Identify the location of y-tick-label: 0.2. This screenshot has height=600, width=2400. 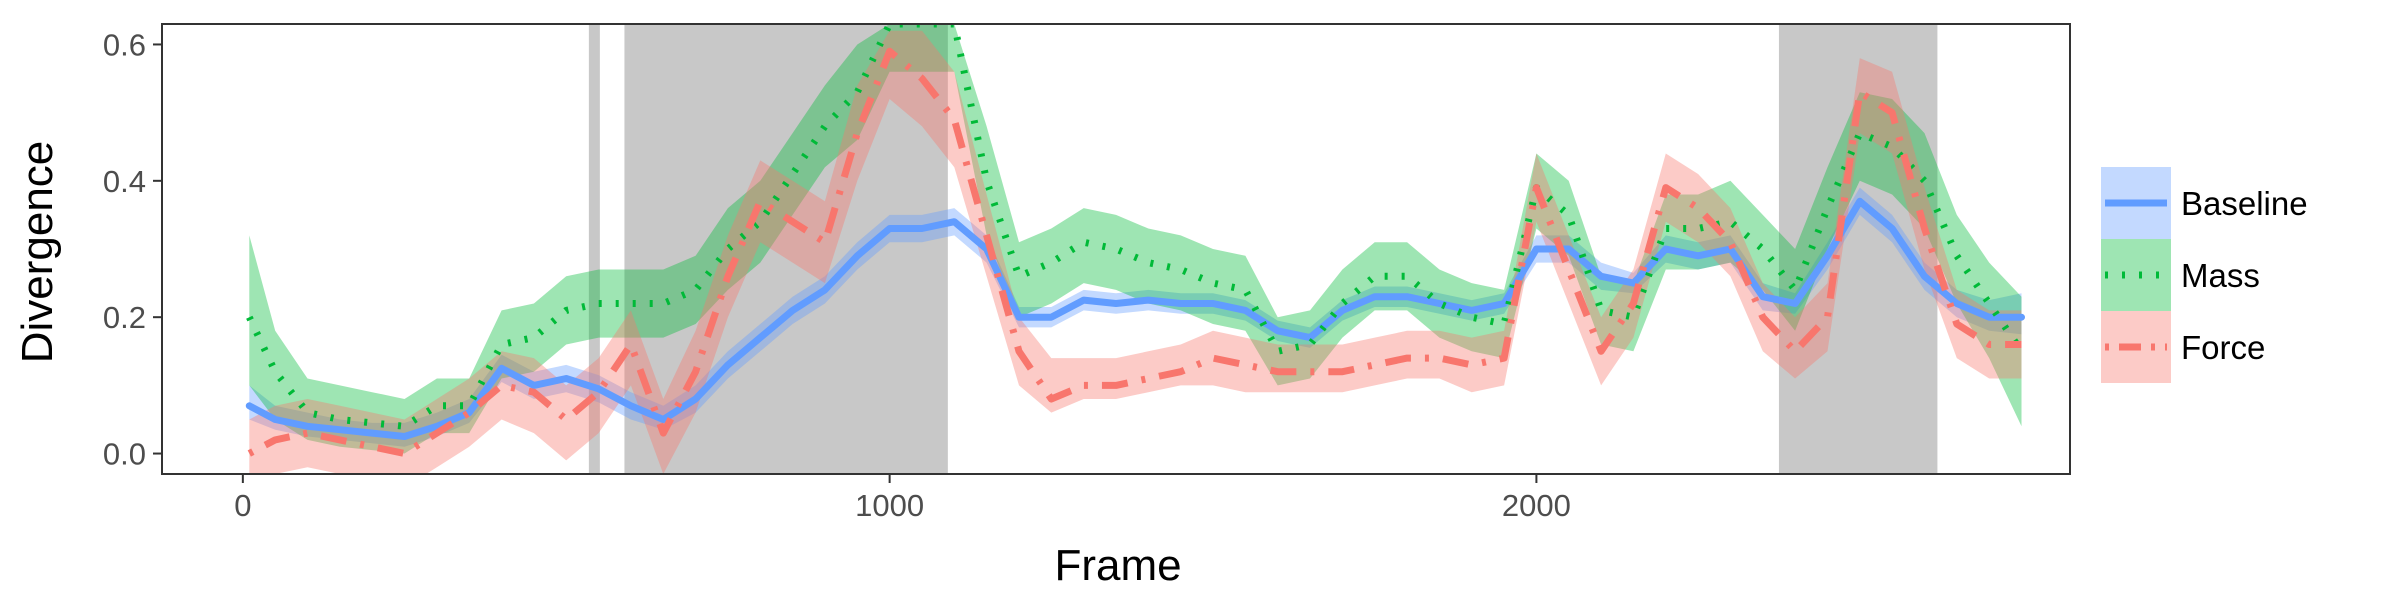
(124, 317).